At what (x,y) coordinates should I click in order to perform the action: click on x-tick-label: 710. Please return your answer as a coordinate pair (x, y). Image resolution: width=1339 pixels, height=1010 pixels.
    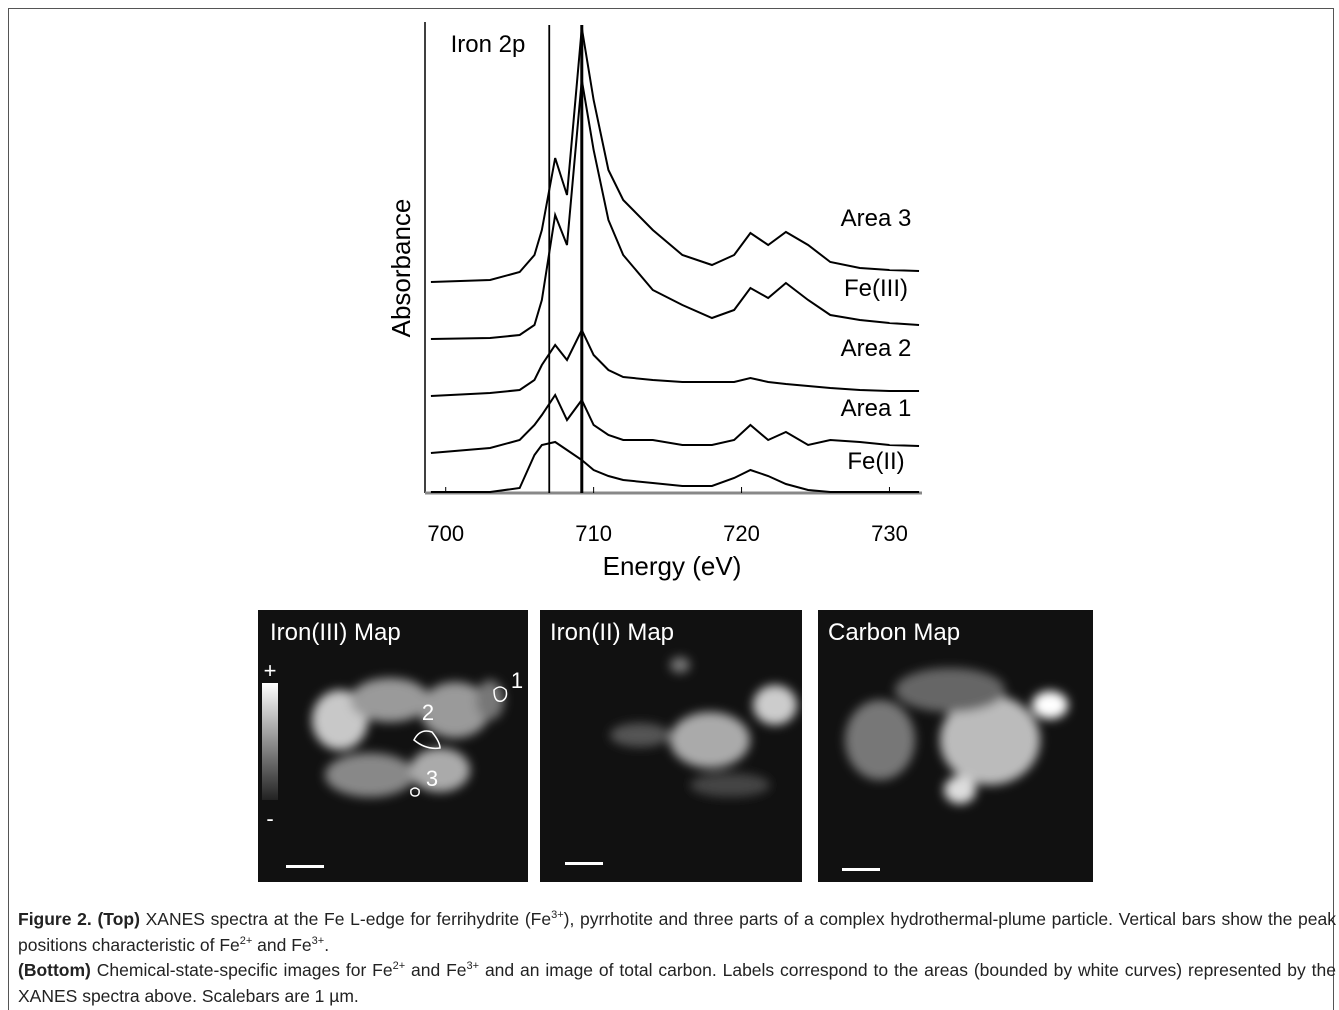
    Looking at the image, I should click on (593, 533).